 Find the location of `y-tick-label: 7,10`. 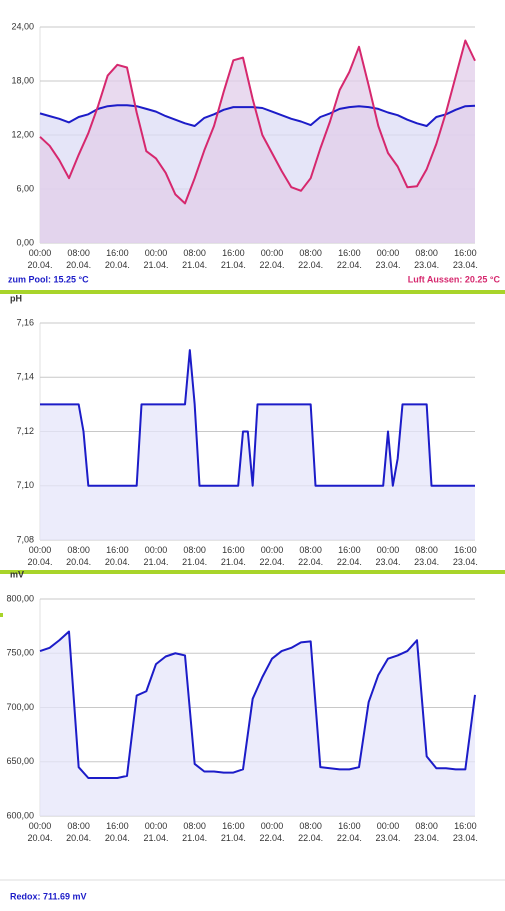

y-tick-label: 7,10 is located at coordinates (25, 485).